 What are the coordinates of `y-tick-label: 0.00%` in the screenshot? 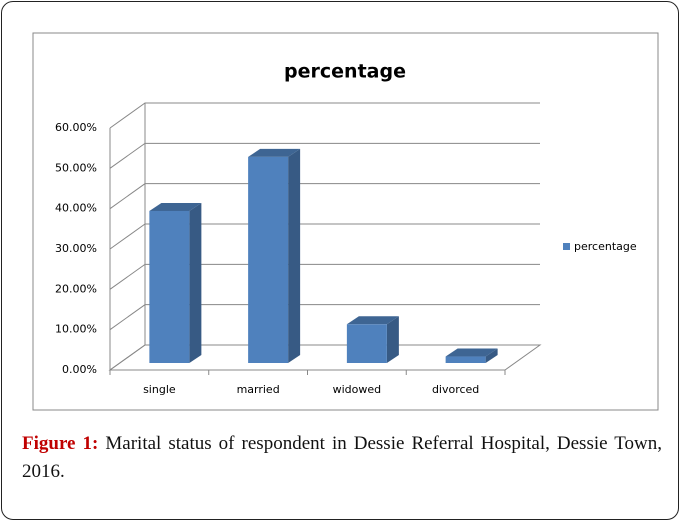 It's located at (79, 369).